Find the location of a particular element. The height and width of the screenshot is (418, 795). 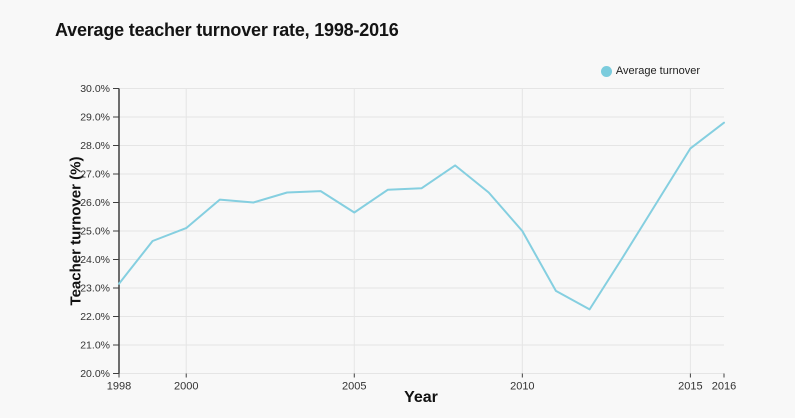

legend-dot-icon is located at coordinates (606, 71).